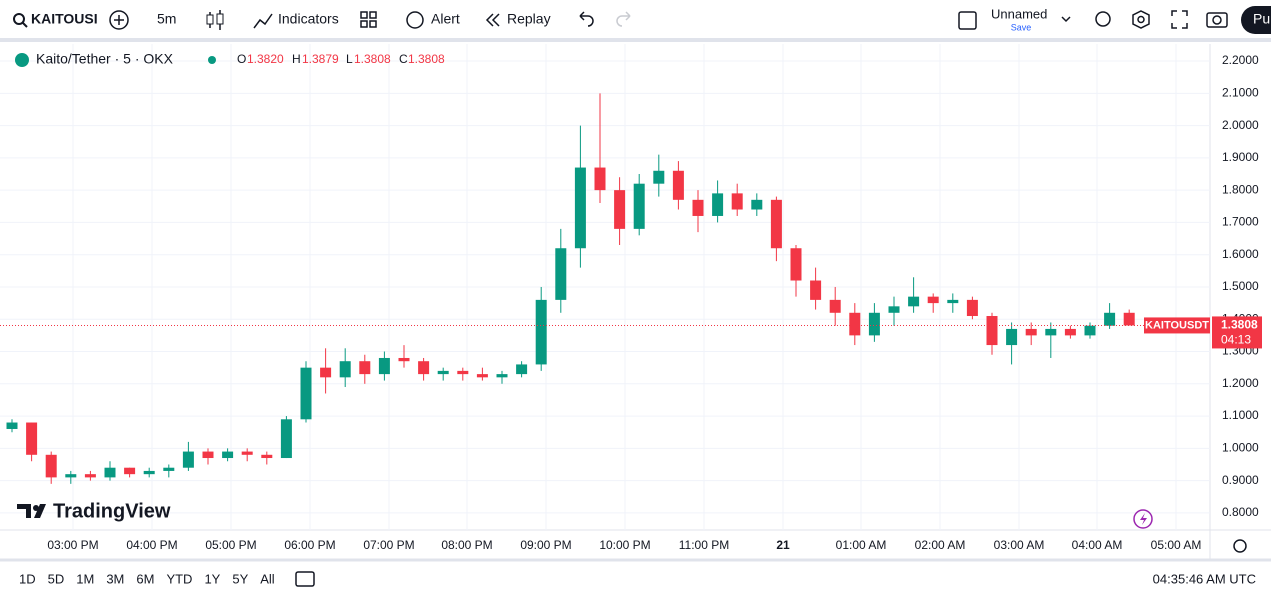  I want to click on legend-l: 1.3808, so click(372, 59).